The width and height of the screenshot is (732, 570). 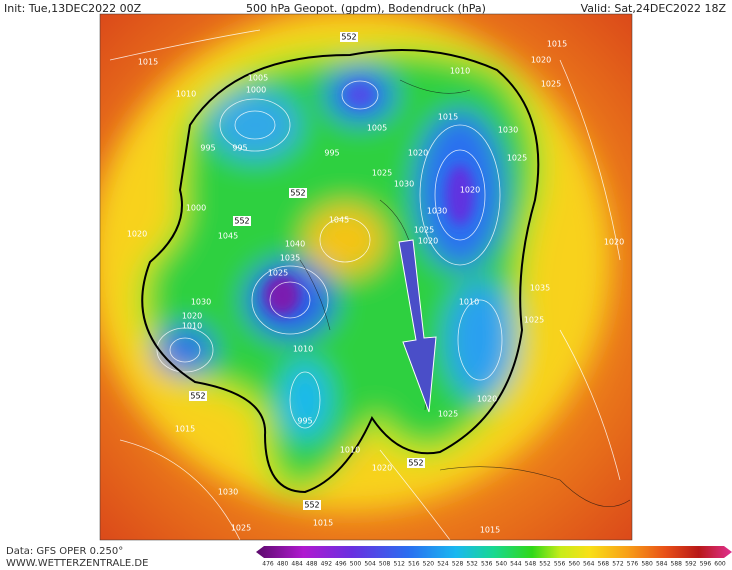 I want to click on arrow, so click(x=417, y=326).